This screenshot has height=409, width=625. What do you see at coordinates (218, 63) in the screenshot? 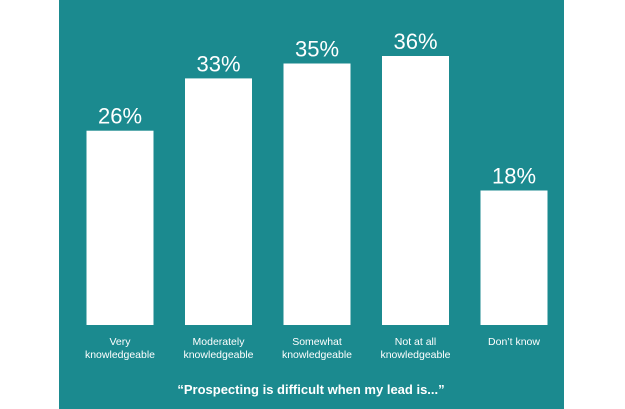
I see `value-label-1: 33%` at bounding box center [218, 63].